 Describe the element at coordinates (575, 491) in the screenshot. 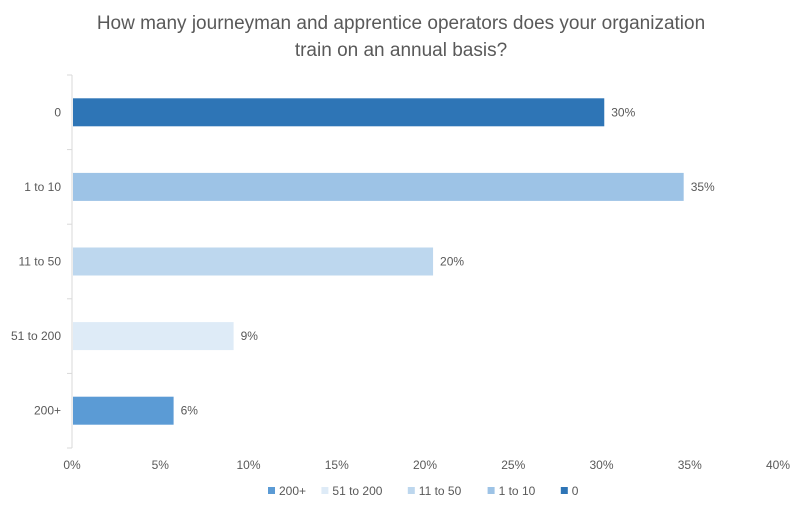

I see `legend-label: 0` at that location.